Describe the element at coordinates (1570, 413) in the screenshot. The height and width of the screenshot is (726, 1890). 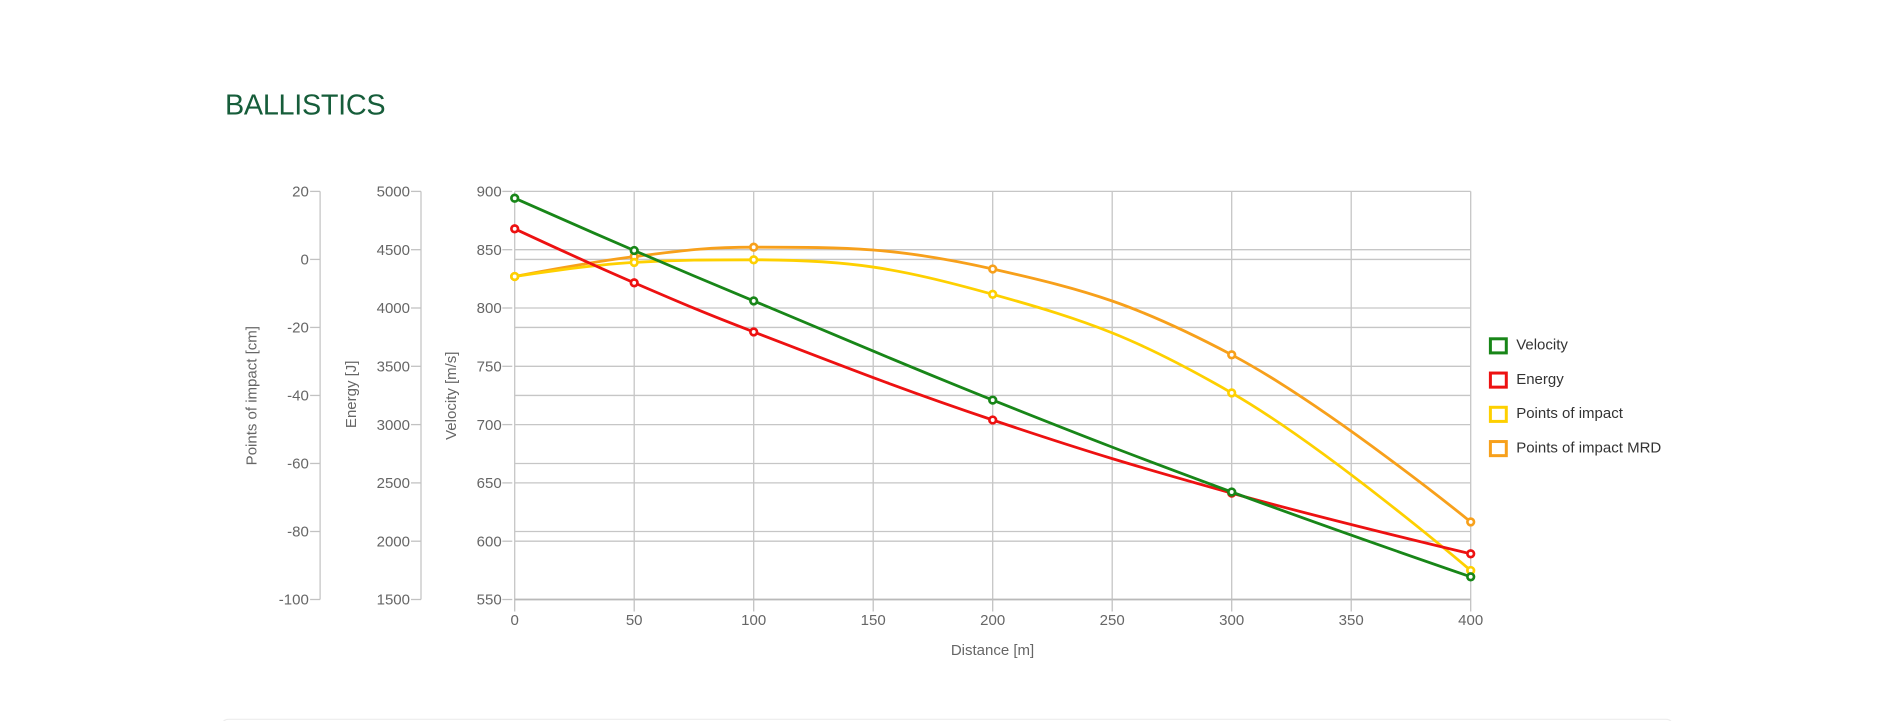
I see `svg-text: Points of impact` at that location.